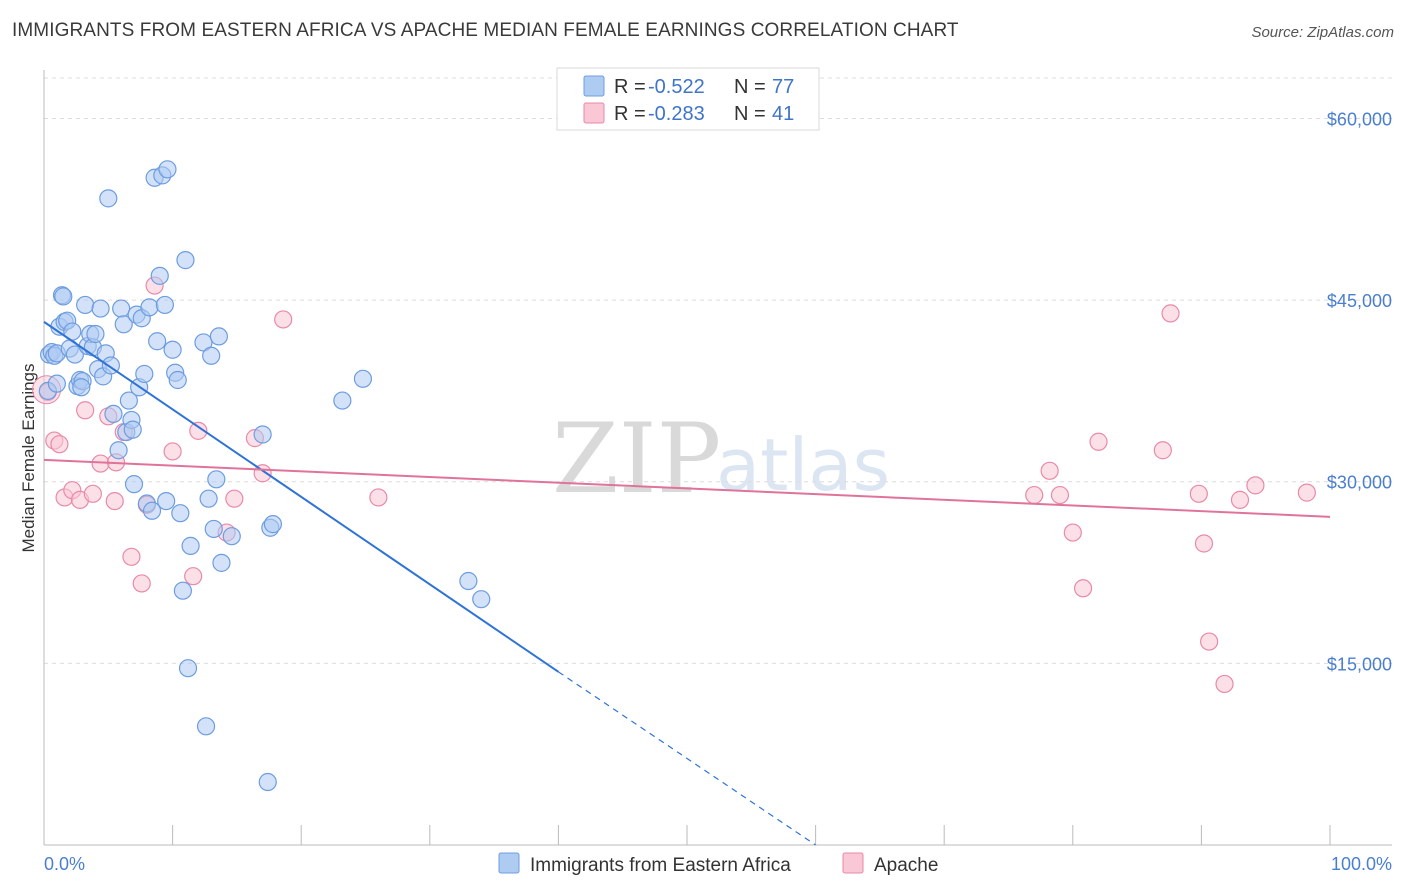  What do you see at coordinates (594, 86) in the screenshot?
I see `legend-swatch-eastern-africa` at bounding box center [594, 86].